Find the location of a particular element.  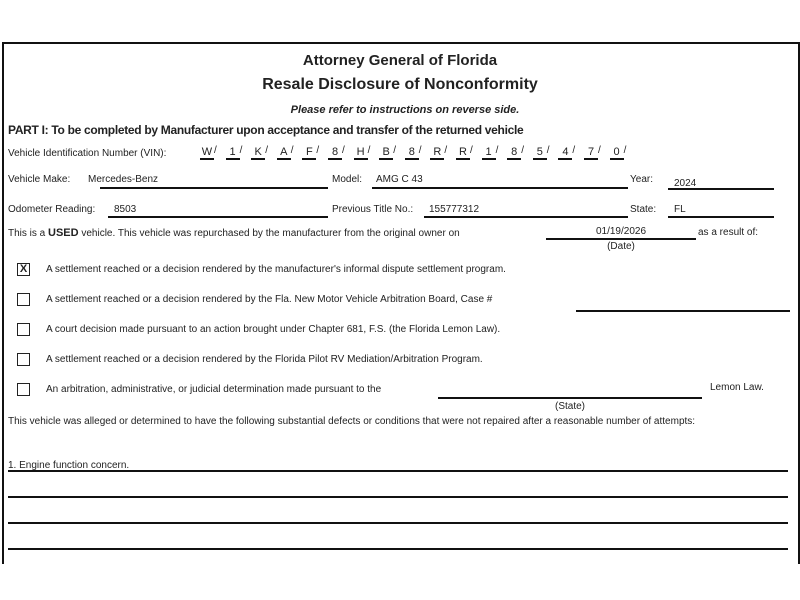

title-no-label: Previous Title No.: is located at coordinates (373, 209).